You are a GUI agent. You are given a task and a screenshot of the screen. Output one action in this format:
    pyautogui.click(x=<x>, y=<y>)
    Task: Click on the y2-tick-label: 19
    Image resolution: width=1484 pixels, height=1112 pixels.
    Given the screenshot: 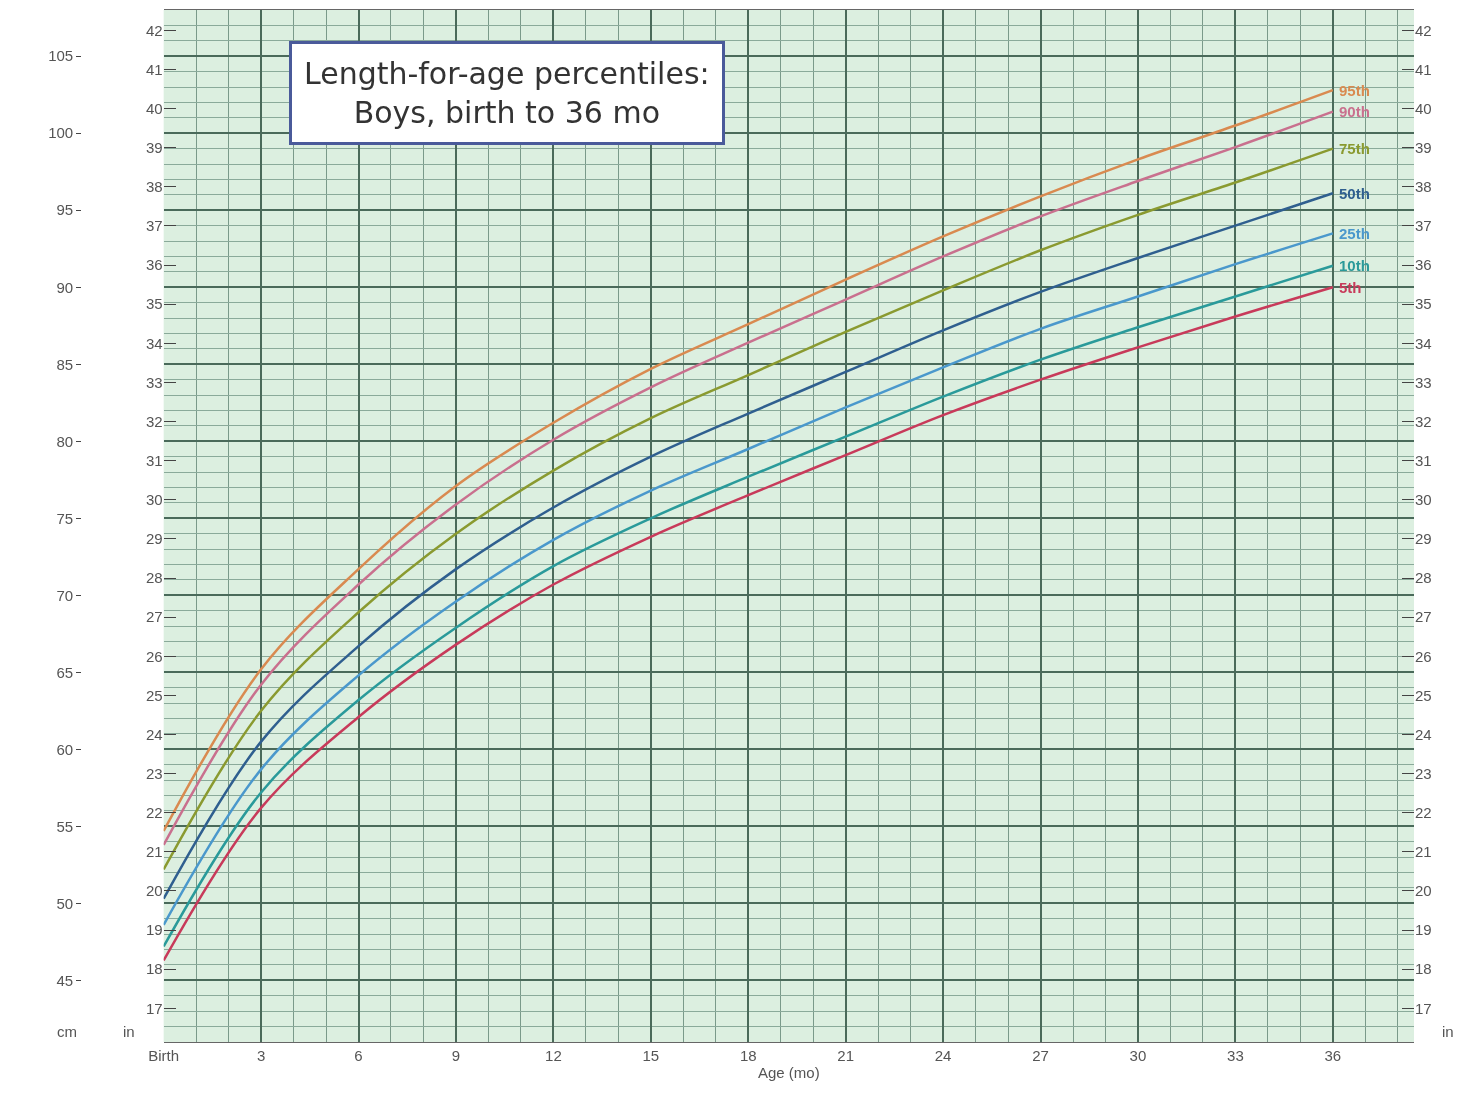 What is the action you would take?
    pyautogui.click(x=1423, y=930)
    